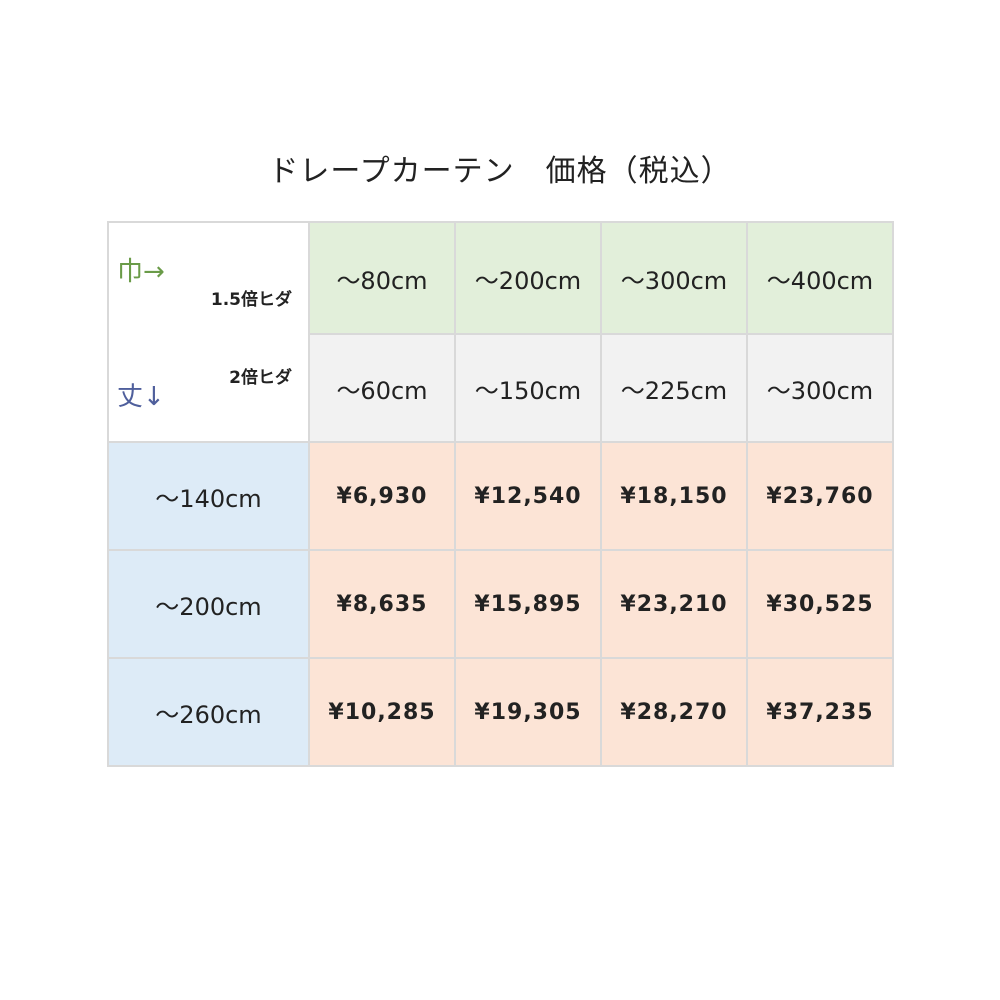 This screenshot has width=1000, height=1000. What do you see at coordinates (528, 604) in the screenshot?
I see `price-cell: ¥15,895` at bounding box center [528, 604].